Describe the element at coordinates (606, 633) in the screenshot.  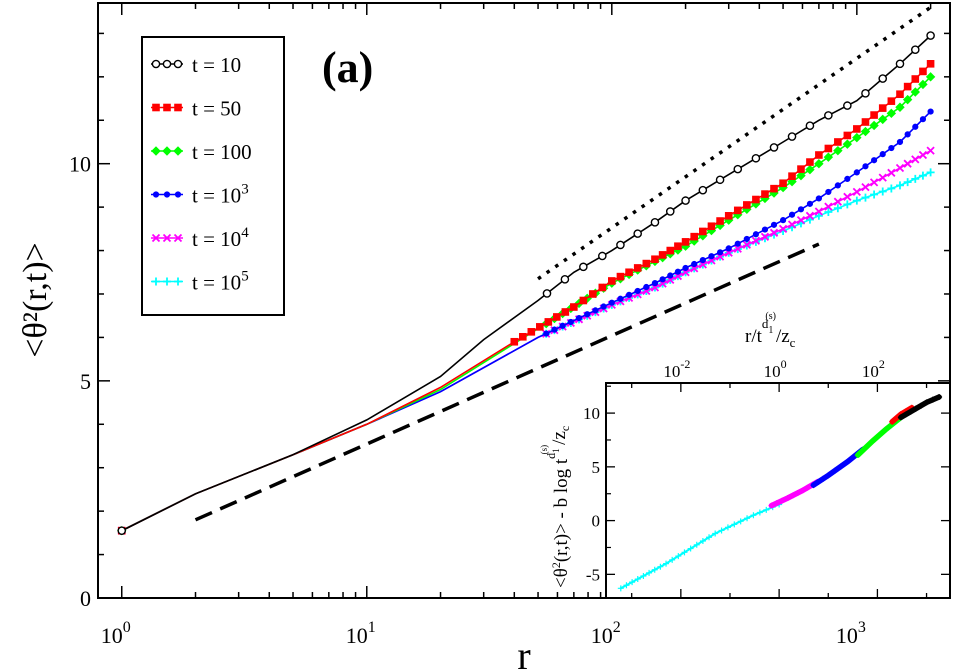
I see `x-tick-label: 10²` at that location.